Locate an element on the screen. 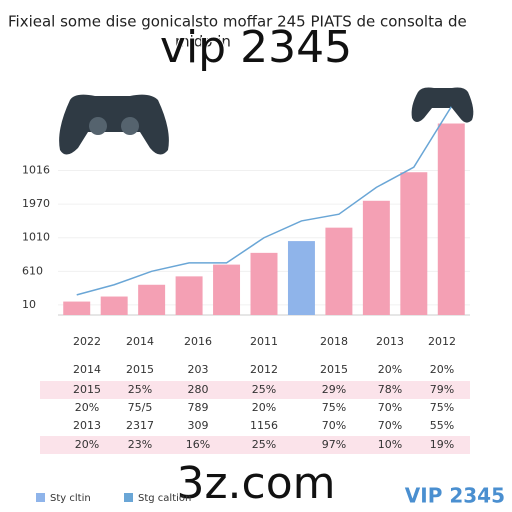  table-cell: 97% is located at coordinates (334, 444).